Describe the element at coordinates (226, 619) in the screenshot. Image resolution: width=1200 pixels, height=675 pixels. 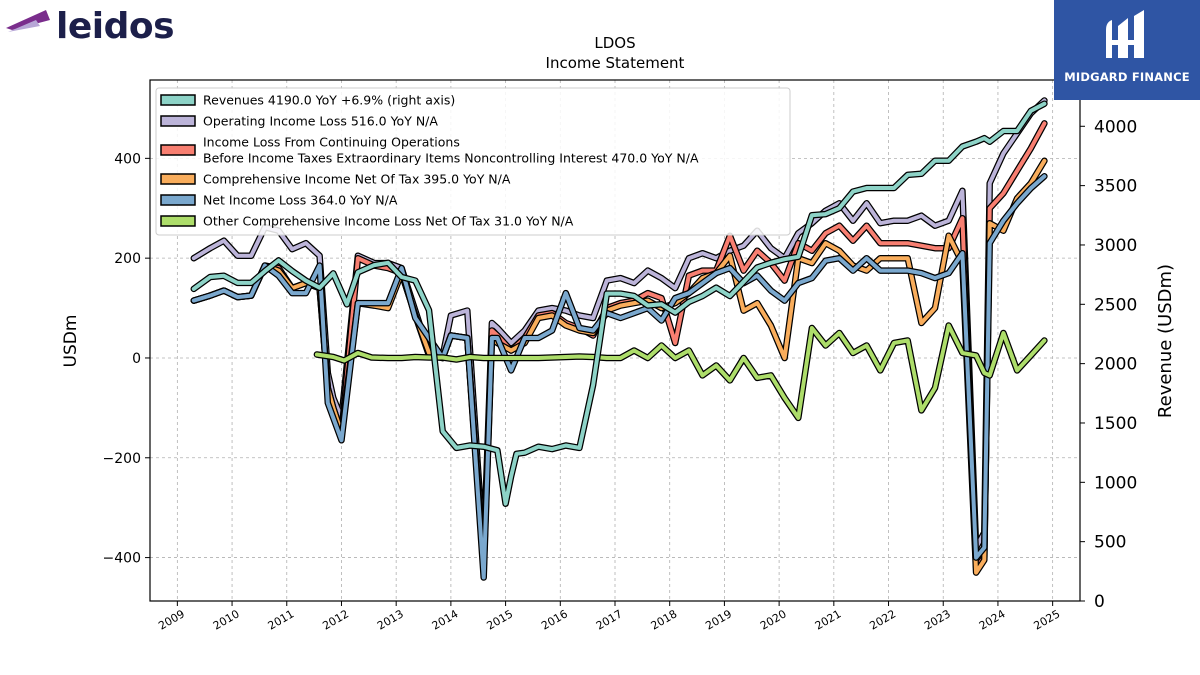
I see `x-tick-label: 2010` at that location.